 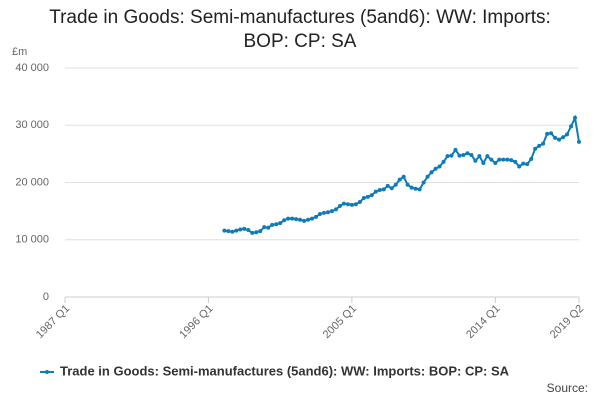 I want to click on x-tick-label: 2005 Q1, so click(x=340, y=322).